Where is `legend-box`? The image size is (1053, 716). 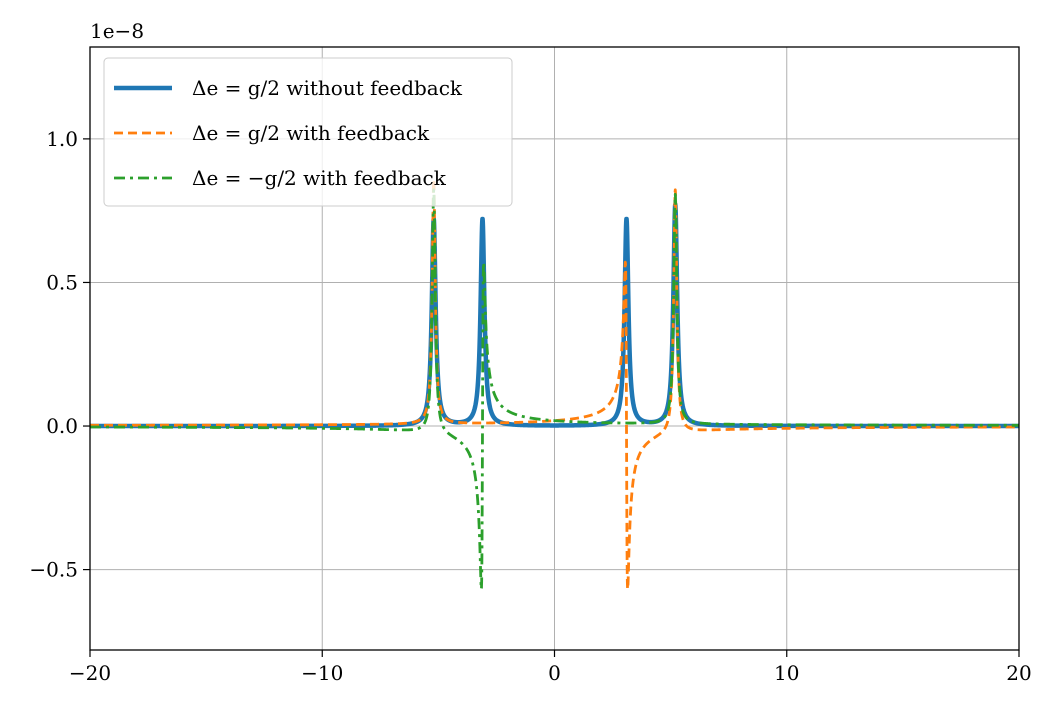
legend-box is located at coordinates (308, 132).